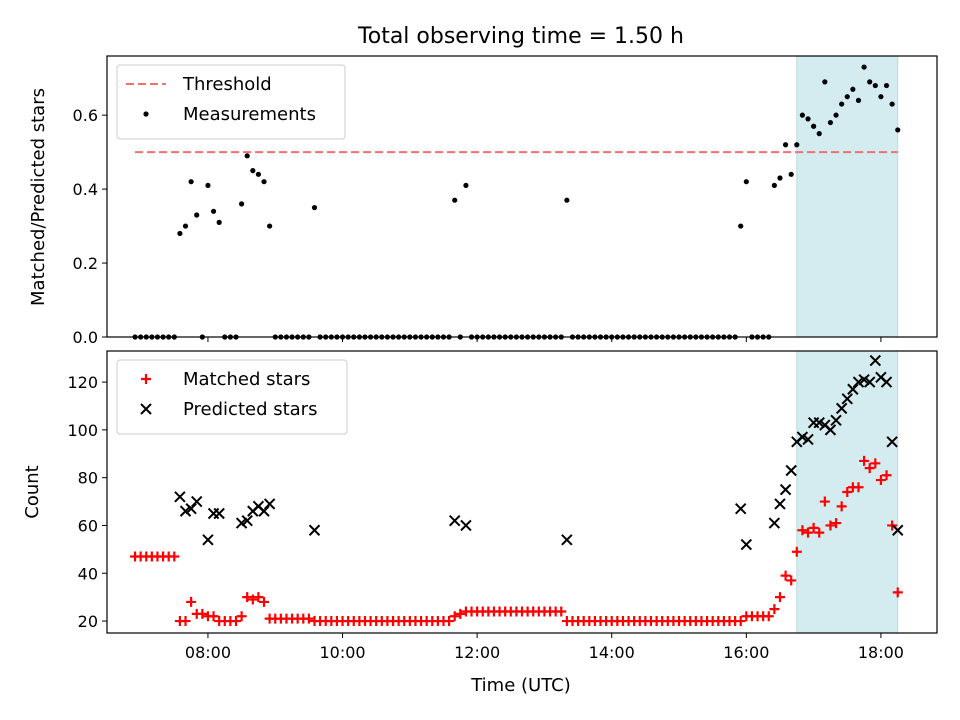 Image resolution: width=960 pixels, height=720 pixels. I want to click on top-legend-box, so click(231, 102).